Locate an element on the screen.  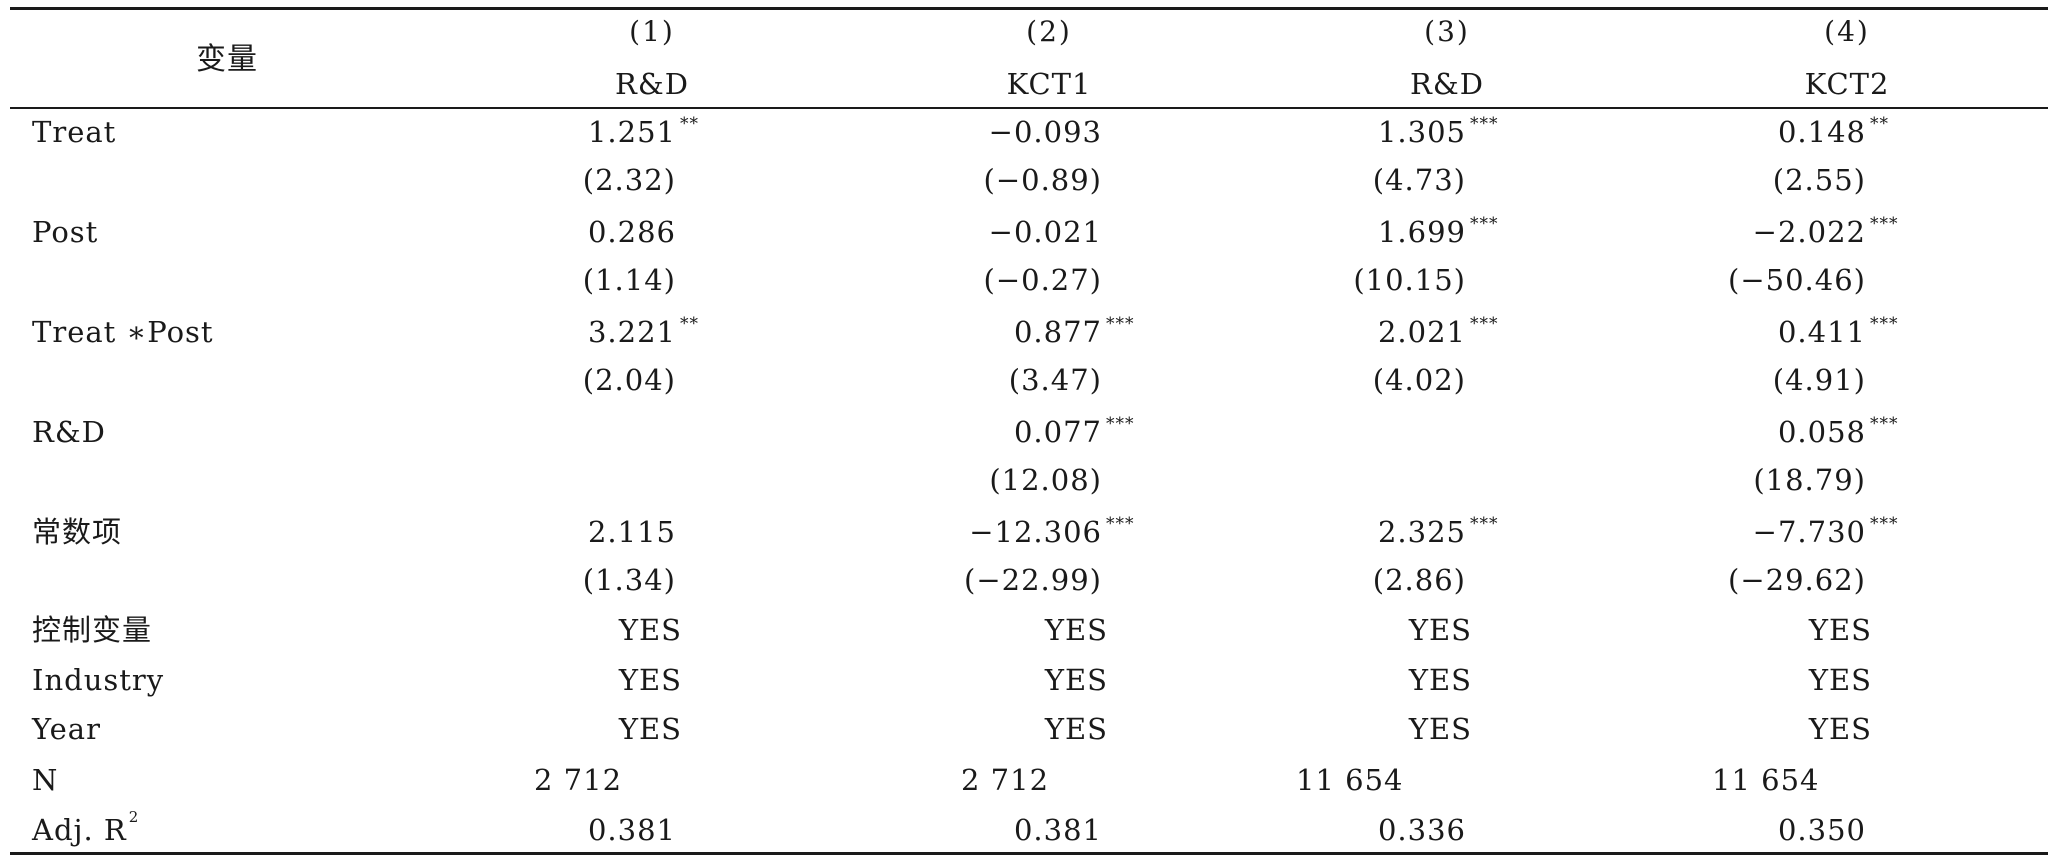
t-statistic: (2.55) is located at coordinates (1819, 180).